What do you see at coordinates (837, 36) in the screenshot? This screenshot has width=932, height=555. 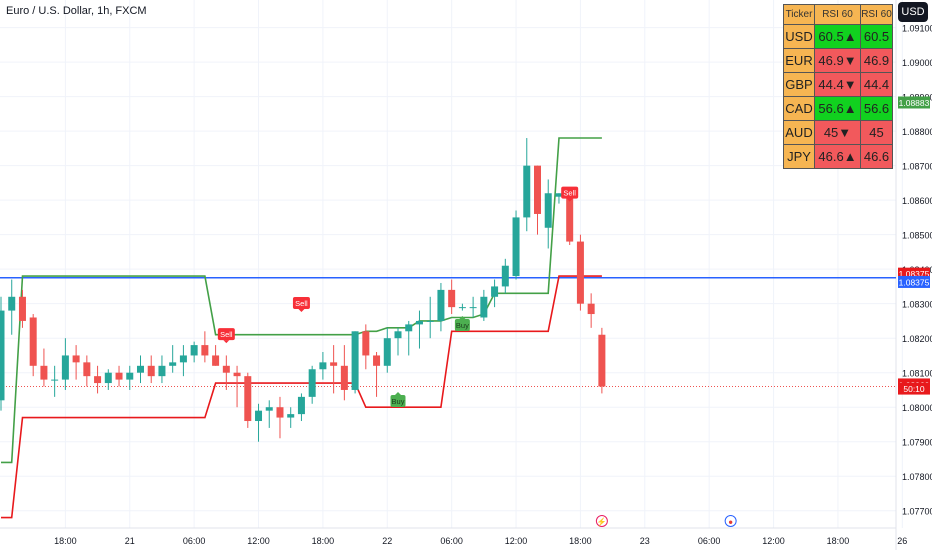 I see `rsi-value-cell: 60.5▲` at bounding box center [837, 36].